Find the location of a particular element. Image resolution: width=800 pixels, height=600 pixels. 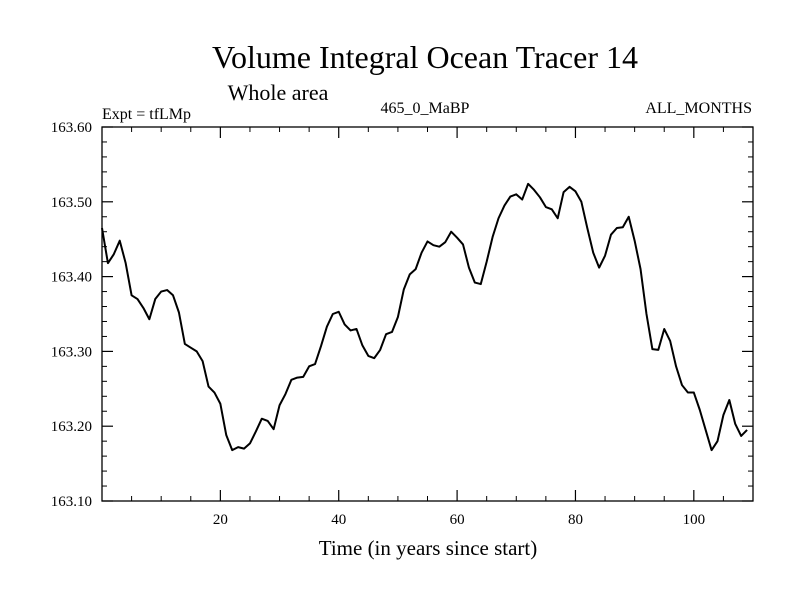

x-tick-label: 100 is located at coordinates (694, 520).